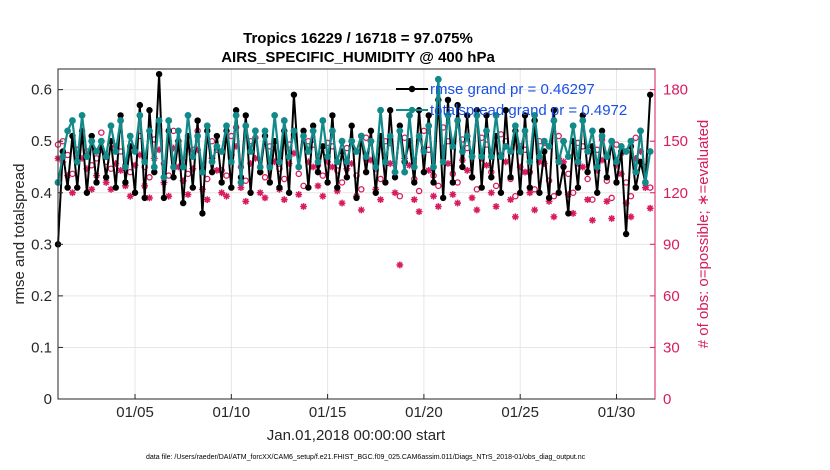 The image size is (830, 470). Describe the element at coordinates (667, 399) in the screenshot. I see `y2-tick-label: 0` at that location.